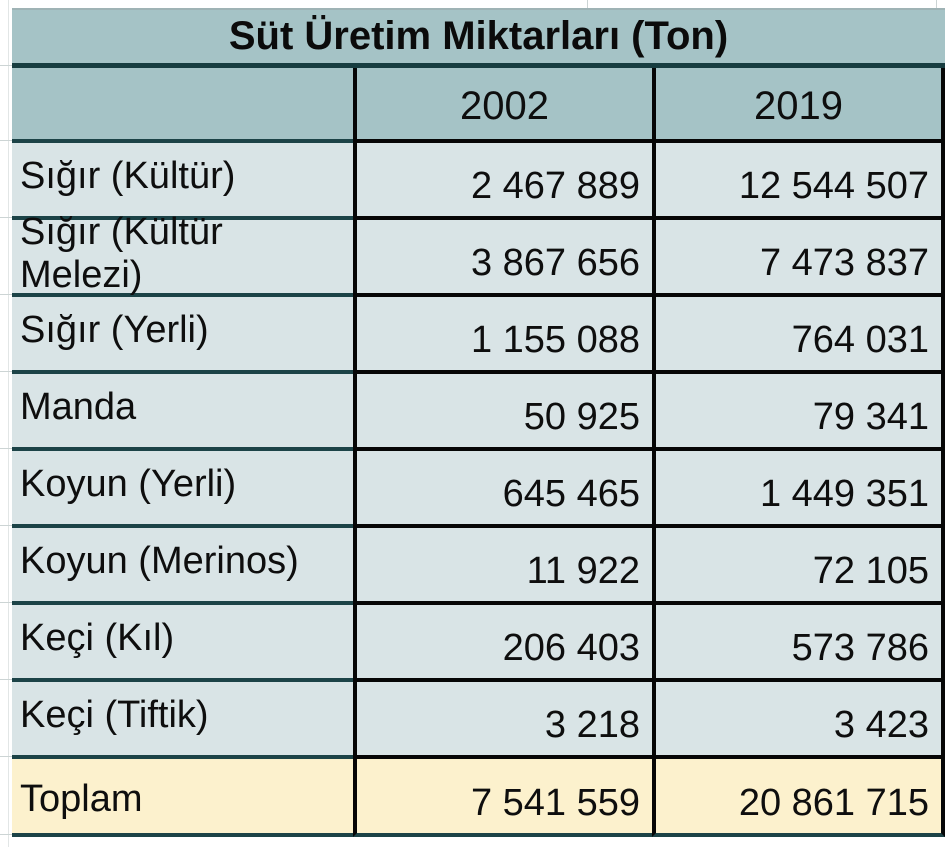  I want to click on value-cell-2019: 1 449 351, so click(798, 489).